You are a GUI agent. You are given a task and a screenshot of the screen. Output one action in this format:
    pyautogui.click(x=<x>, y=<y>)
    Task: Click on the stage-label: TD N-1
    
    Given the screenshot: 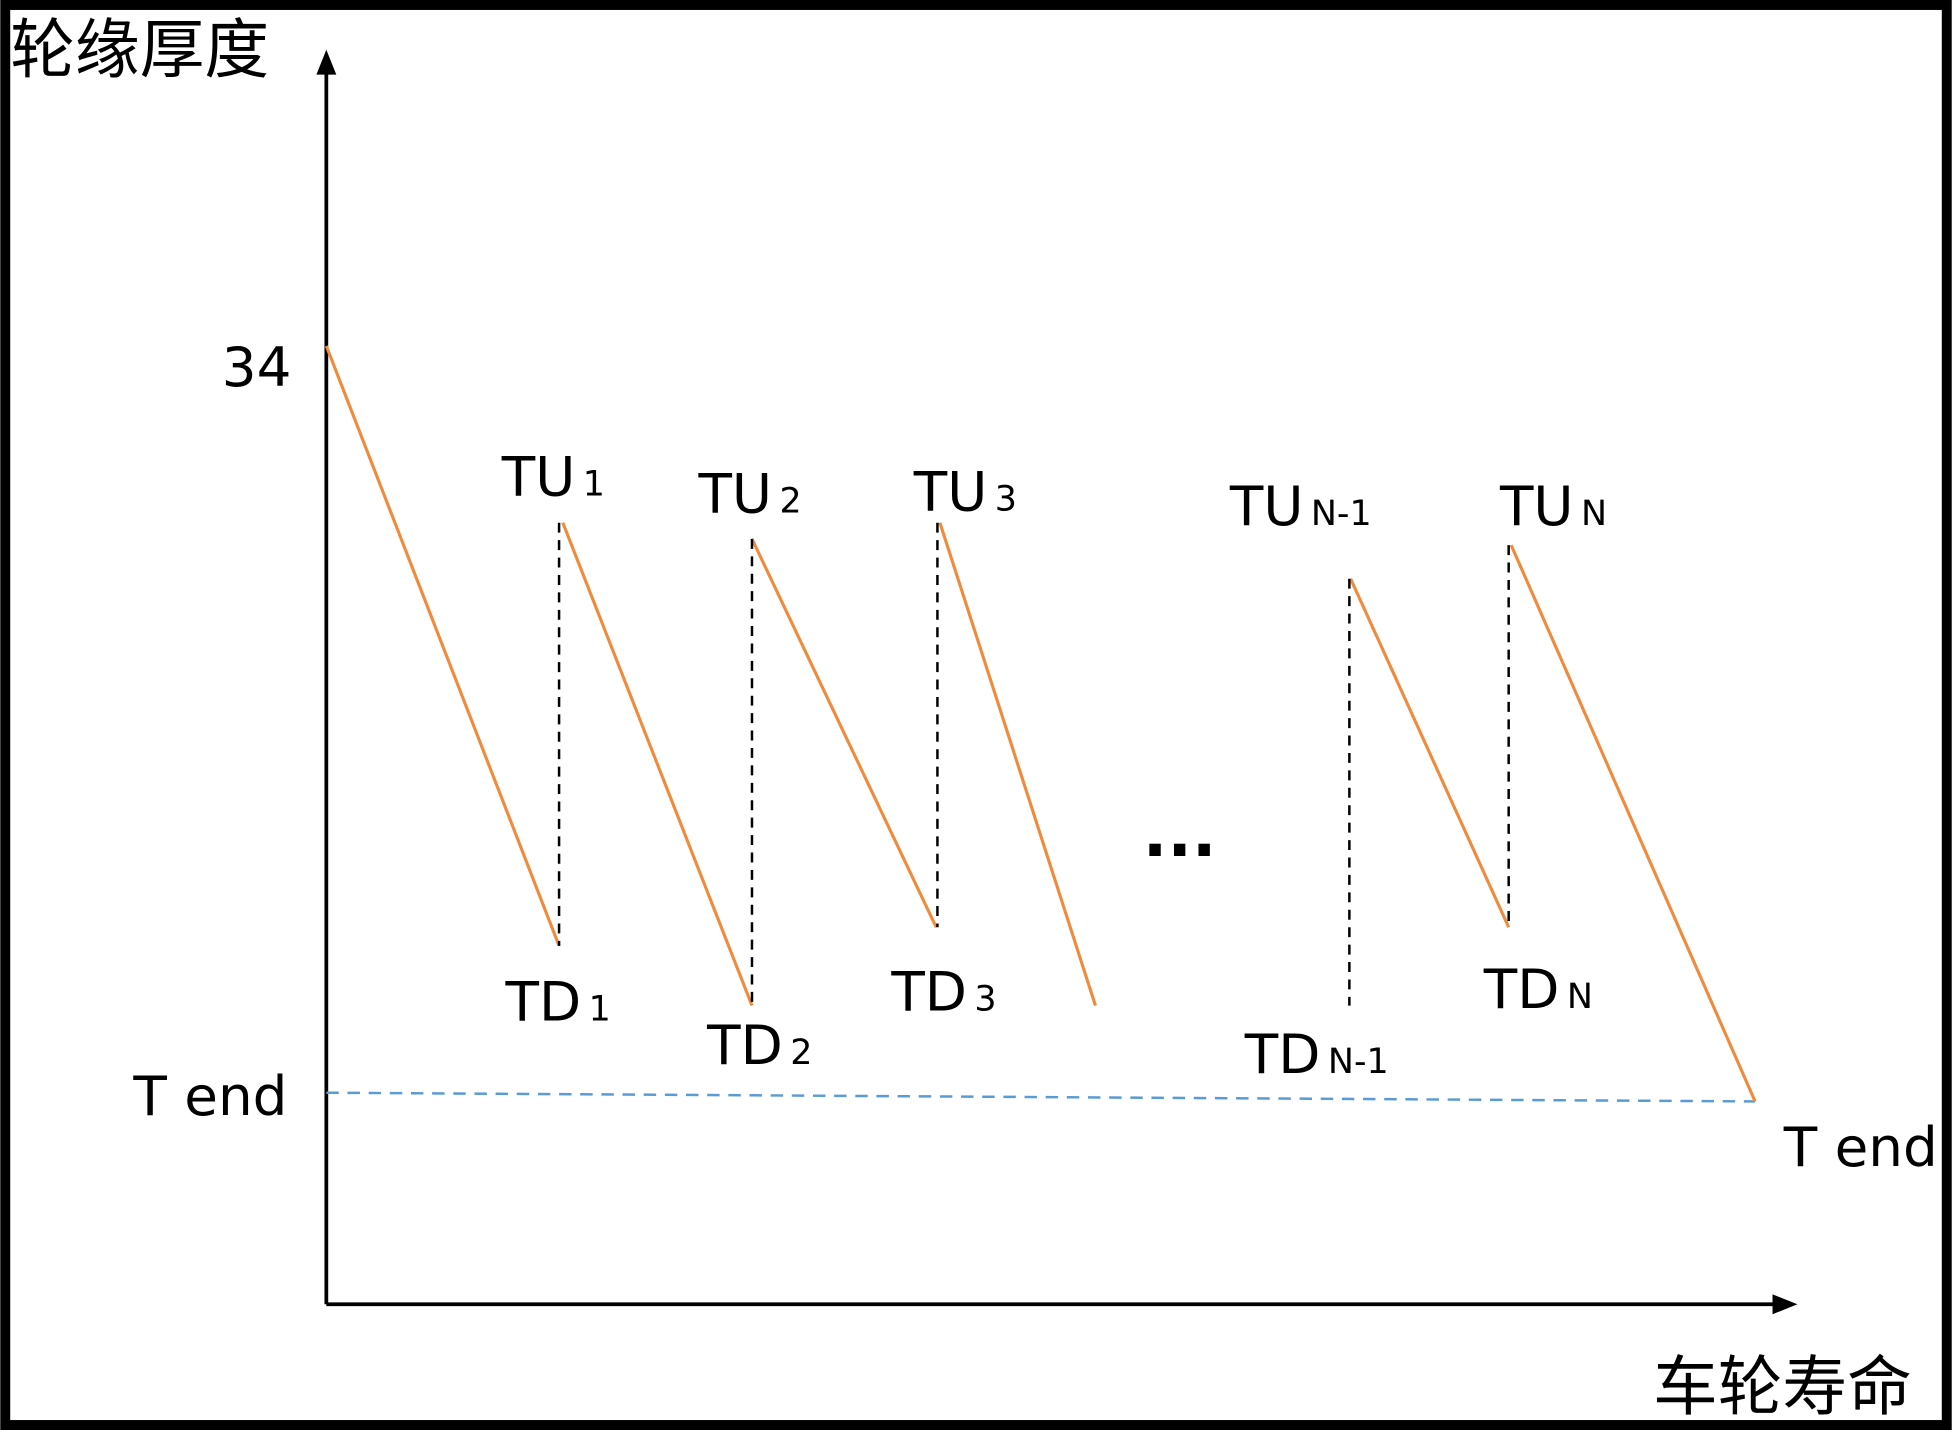 What is the action you would take?
    pyautogui.click(x=1316, y=1054)
    